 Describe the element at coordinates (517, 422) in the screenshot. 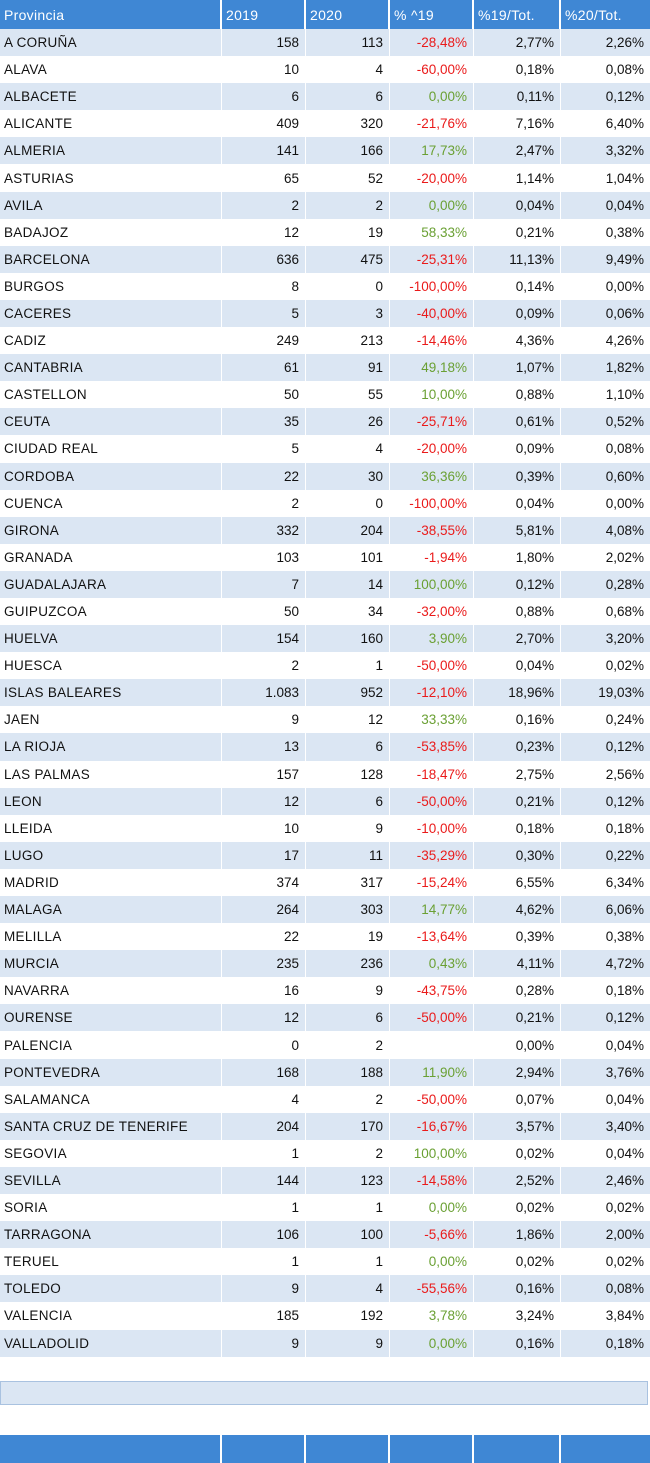

I see `cell-pct19-total: 0,61%` at that location.